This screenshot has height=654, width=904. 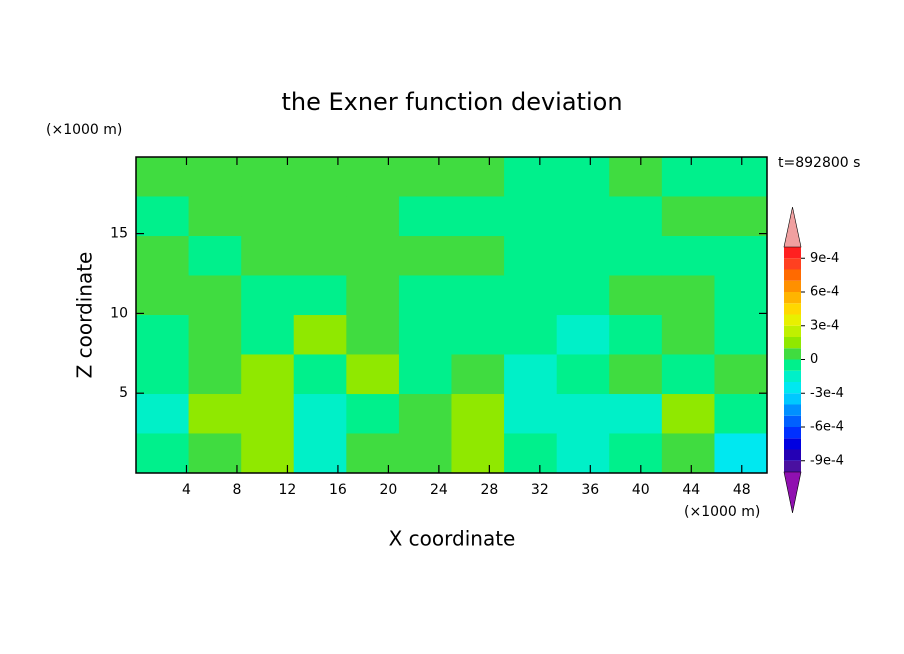 I want to click on colorbar-label: 0, so click(x=814, y=359).